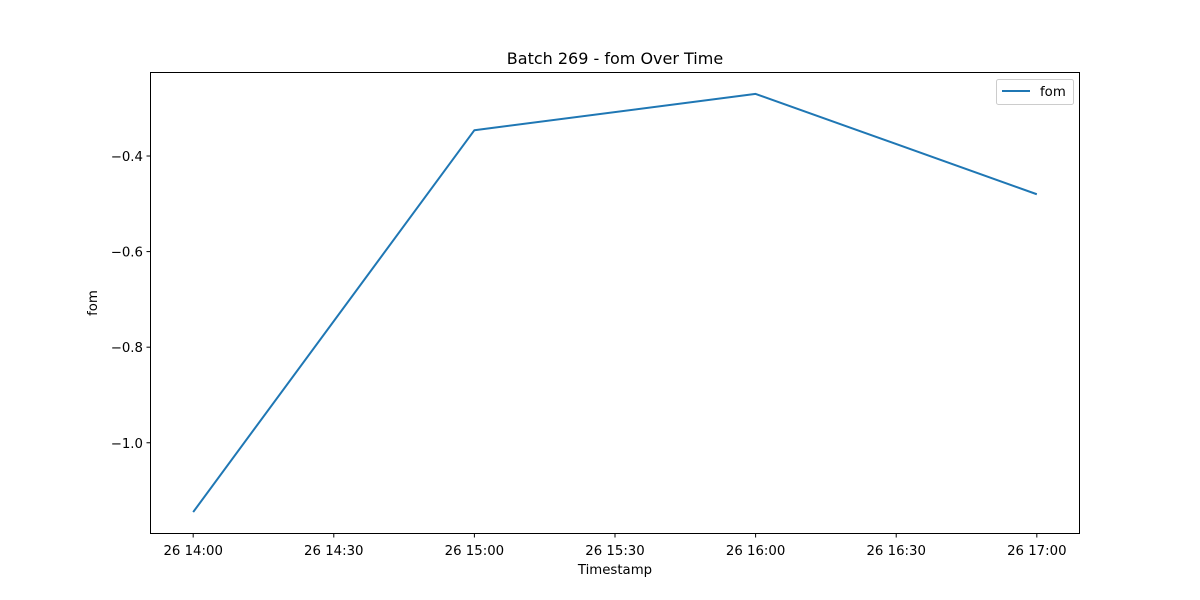 The image size is (1200, 600). Describe the element at coordinates (127, 253) in the screenshot. I see `y-tick-label: −0.6` at that location.